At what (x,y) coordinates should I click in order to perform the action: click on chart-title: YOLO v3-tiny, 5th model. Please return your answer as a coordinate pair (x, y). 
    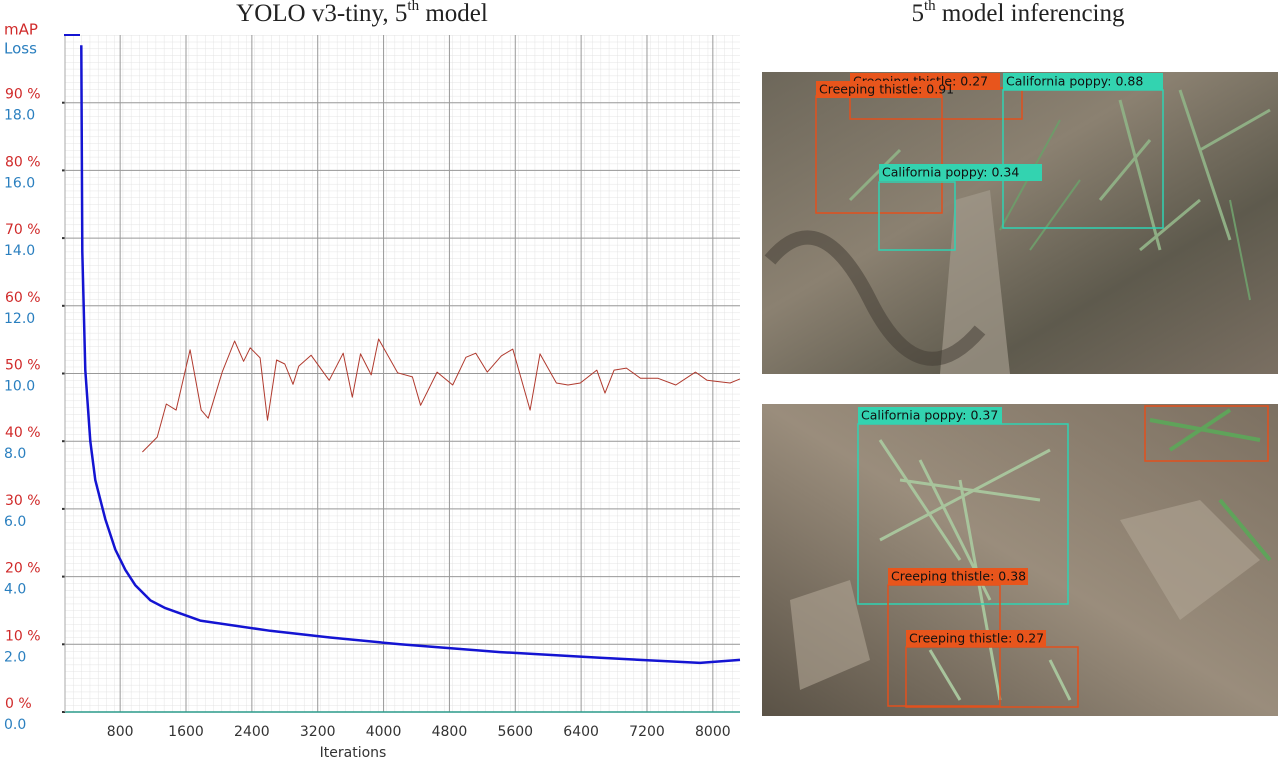
    Looking at the image, I should click on (362, 13).